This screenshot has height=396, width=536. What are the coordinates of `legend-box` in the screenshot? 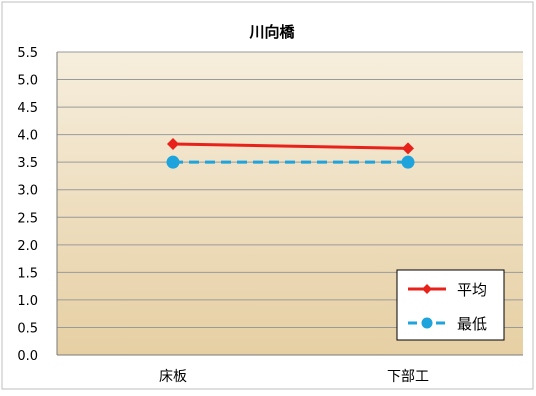 It's located at (450, 305).